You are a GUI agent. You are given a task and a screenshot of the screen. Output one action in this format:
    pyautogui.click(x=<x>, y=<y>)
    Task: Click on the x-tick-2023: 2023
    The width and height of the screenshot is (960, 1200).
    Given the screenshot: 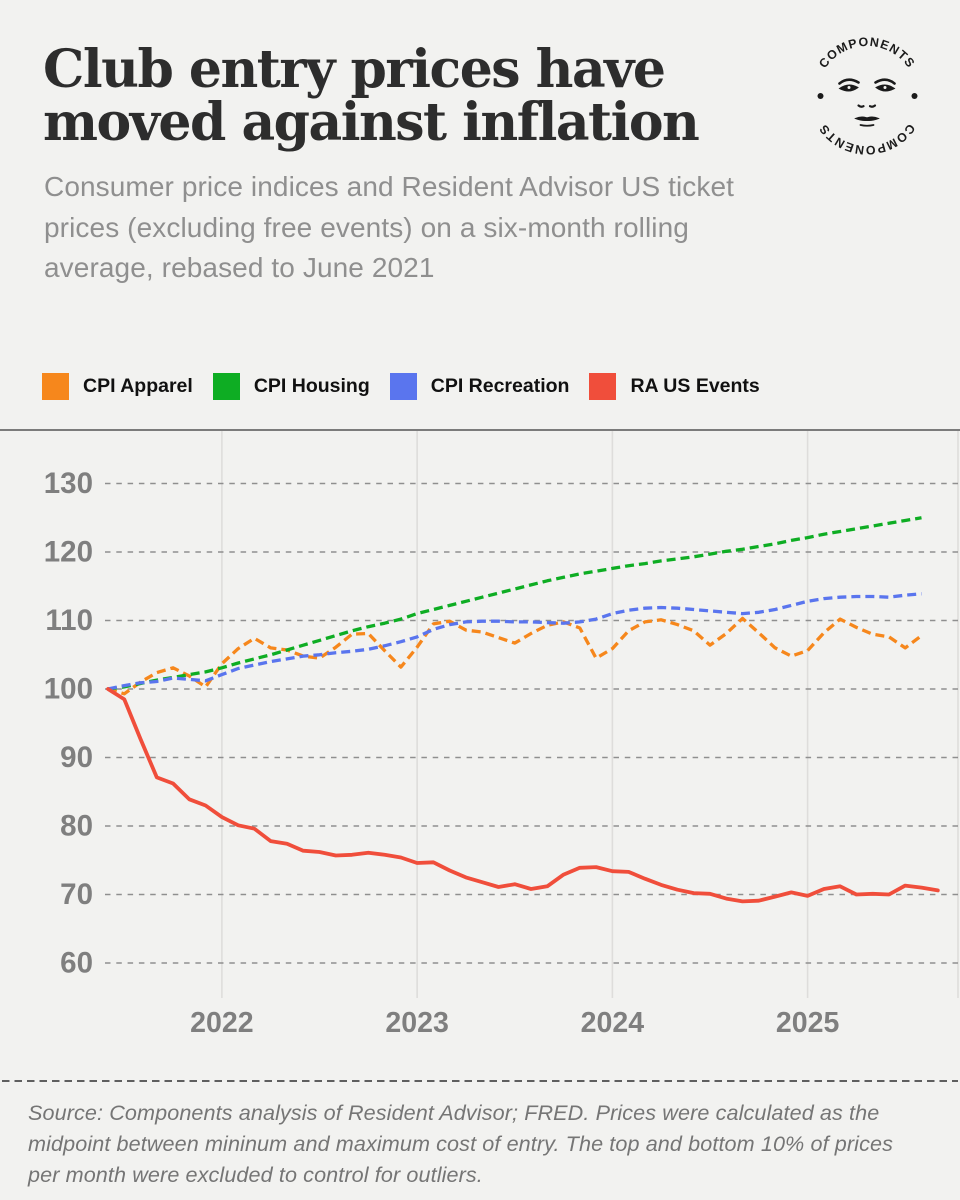 What is the action you would take?
    pyautogui.click(x=416, y=1023)
    